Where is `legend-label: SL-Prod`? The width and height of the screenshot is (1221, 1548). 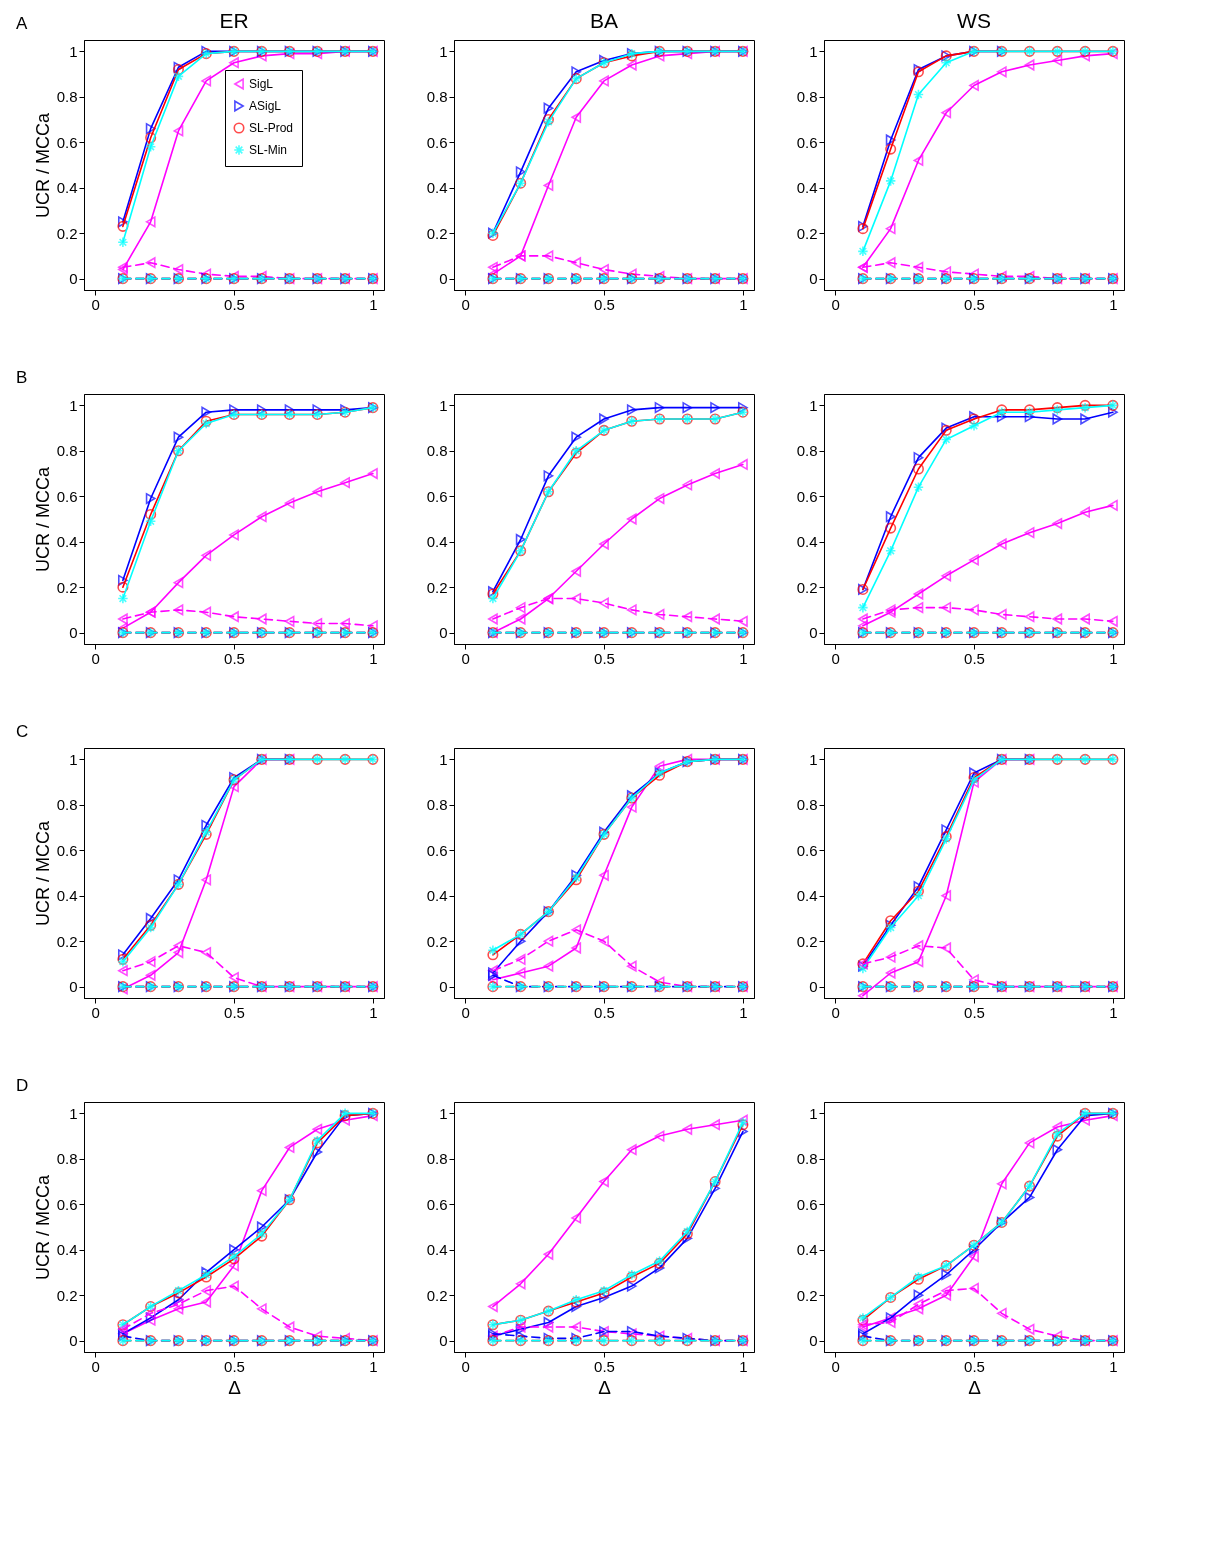 legend-label: SL-Prod is located at coordinates (271, 128).